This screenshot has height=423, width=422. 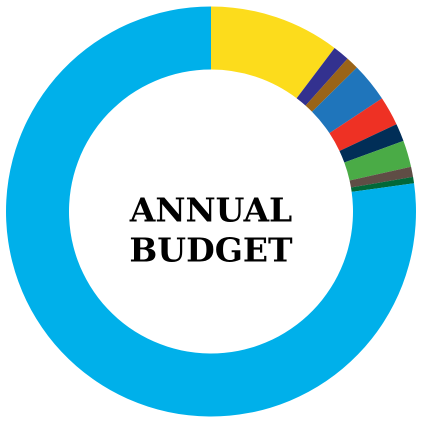 I want to click on text: ANNUAL BUDGET, so click(x=211, y=230).